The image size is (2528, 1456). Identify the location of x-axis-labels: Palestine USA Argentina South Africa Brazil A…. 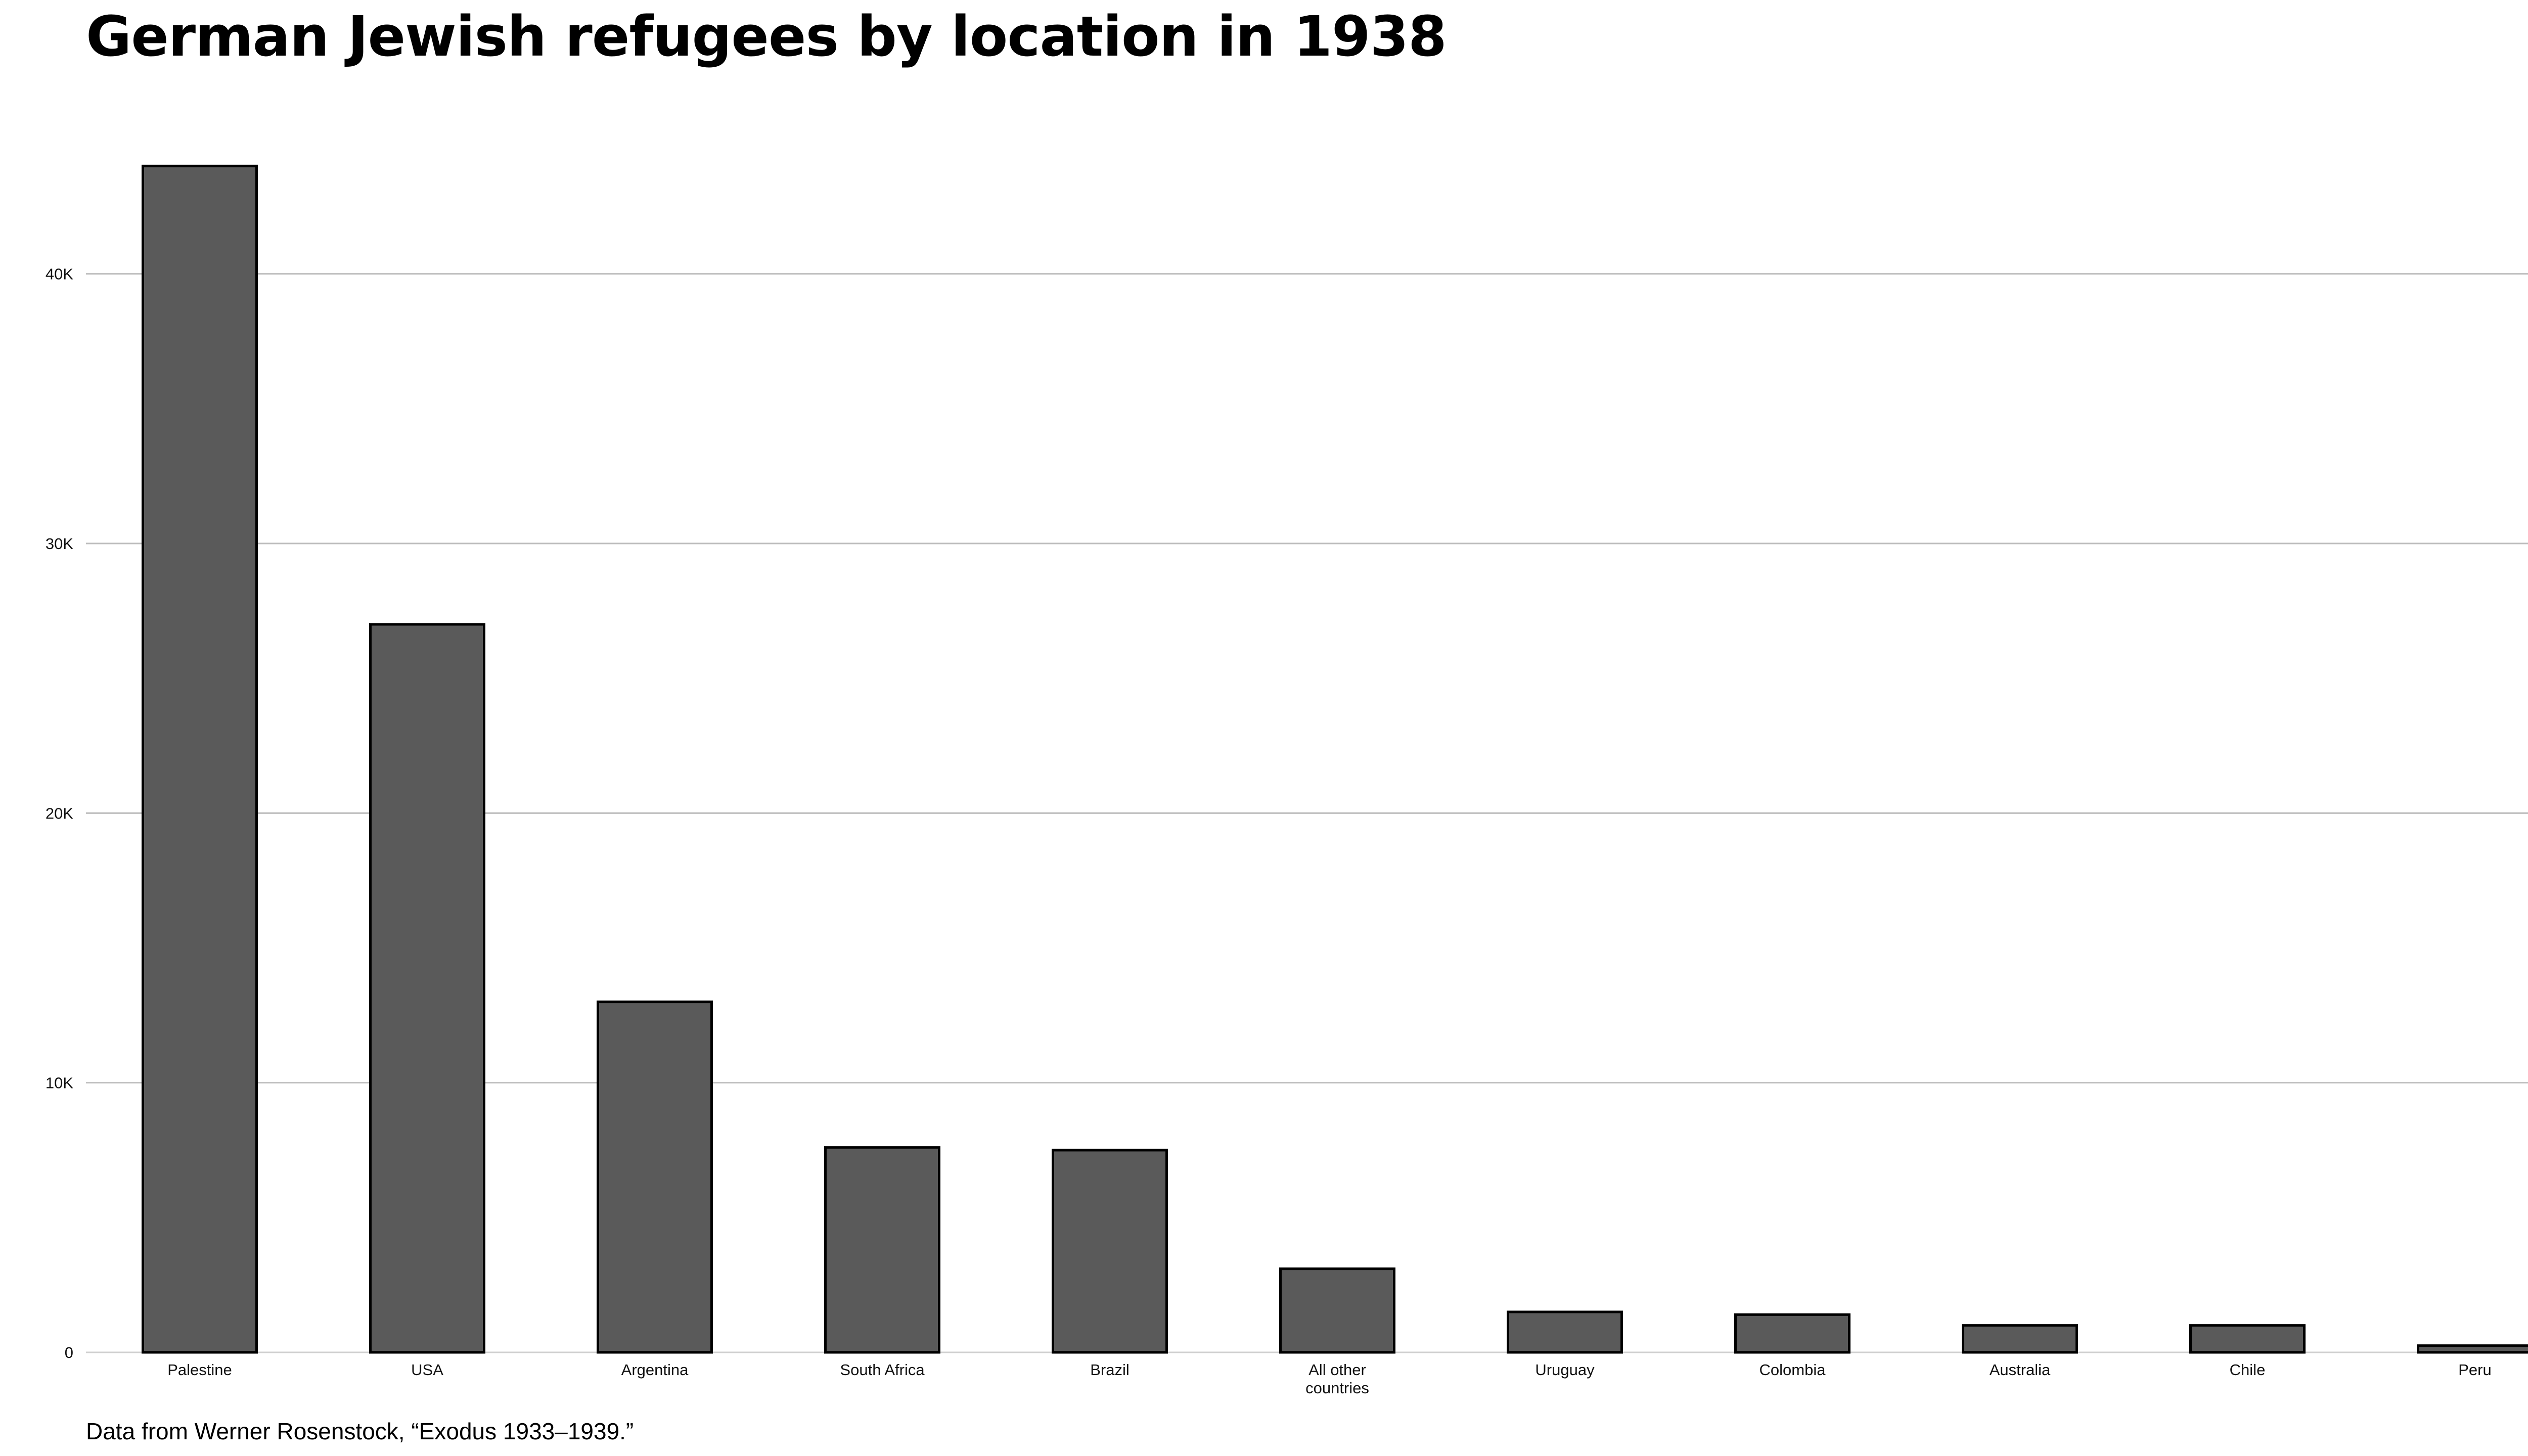
(1330, 1379).